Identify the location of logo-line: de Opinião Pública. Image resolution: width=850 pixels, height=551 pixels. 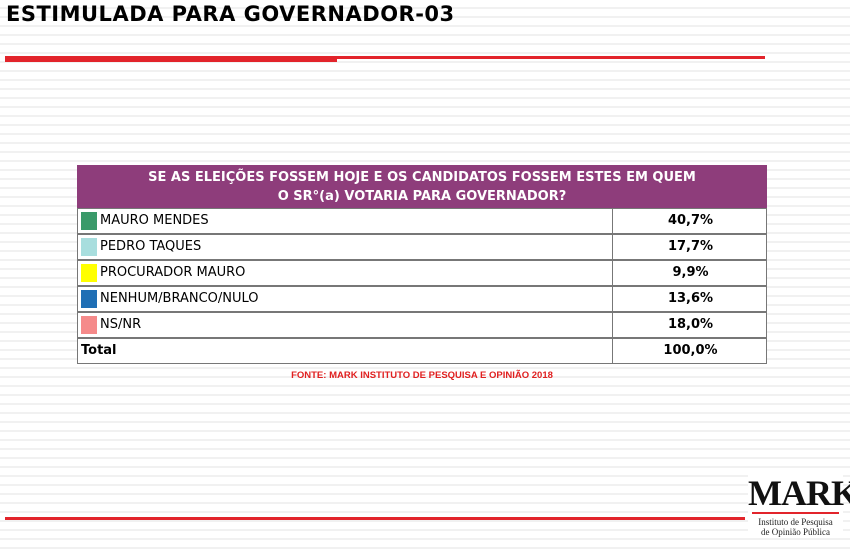
(795, 532).